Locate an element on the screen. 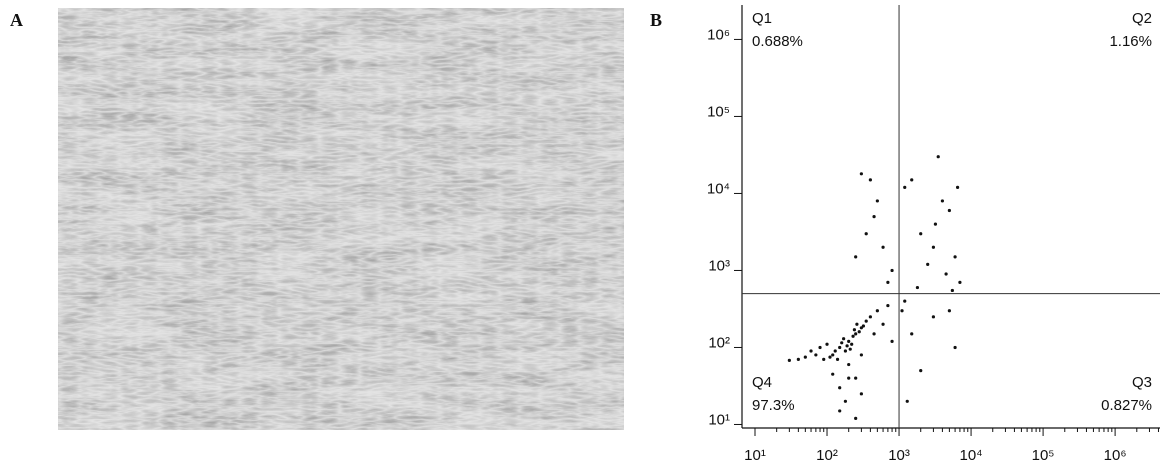 The image size is (1161, 475). y-tick-label: 10² is located at coordinates (719, 342).